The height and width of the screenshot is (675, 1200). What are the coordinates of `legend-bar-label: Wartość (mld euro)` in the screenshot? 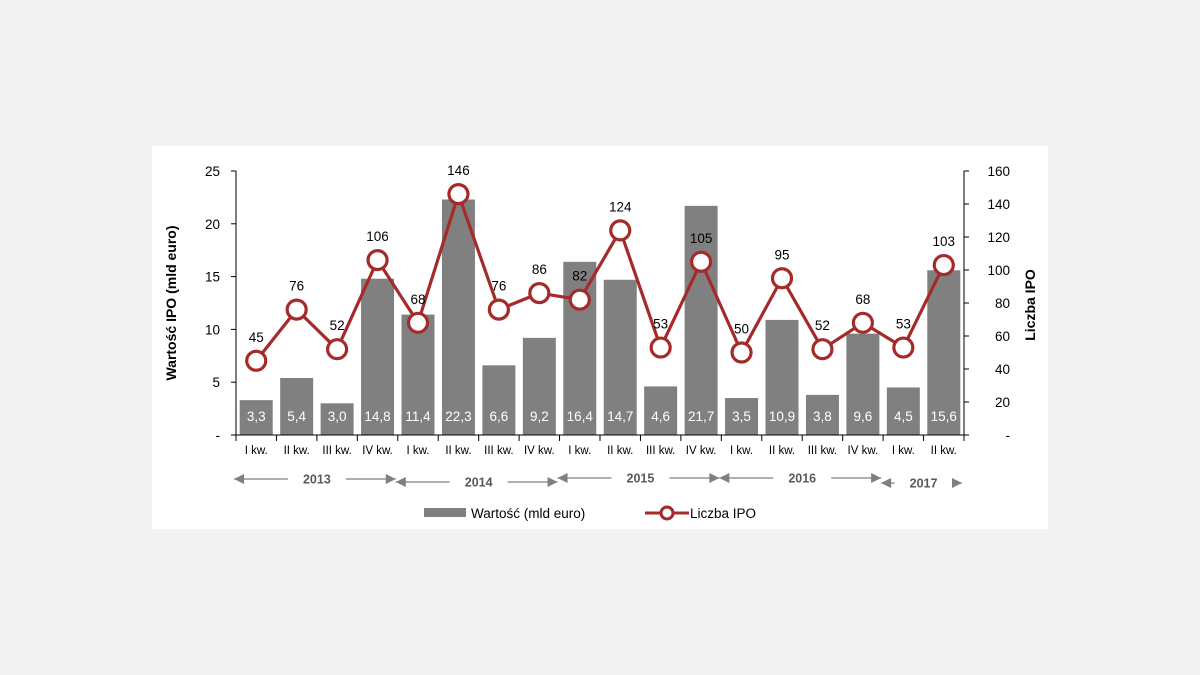 It's located at (528, 513).